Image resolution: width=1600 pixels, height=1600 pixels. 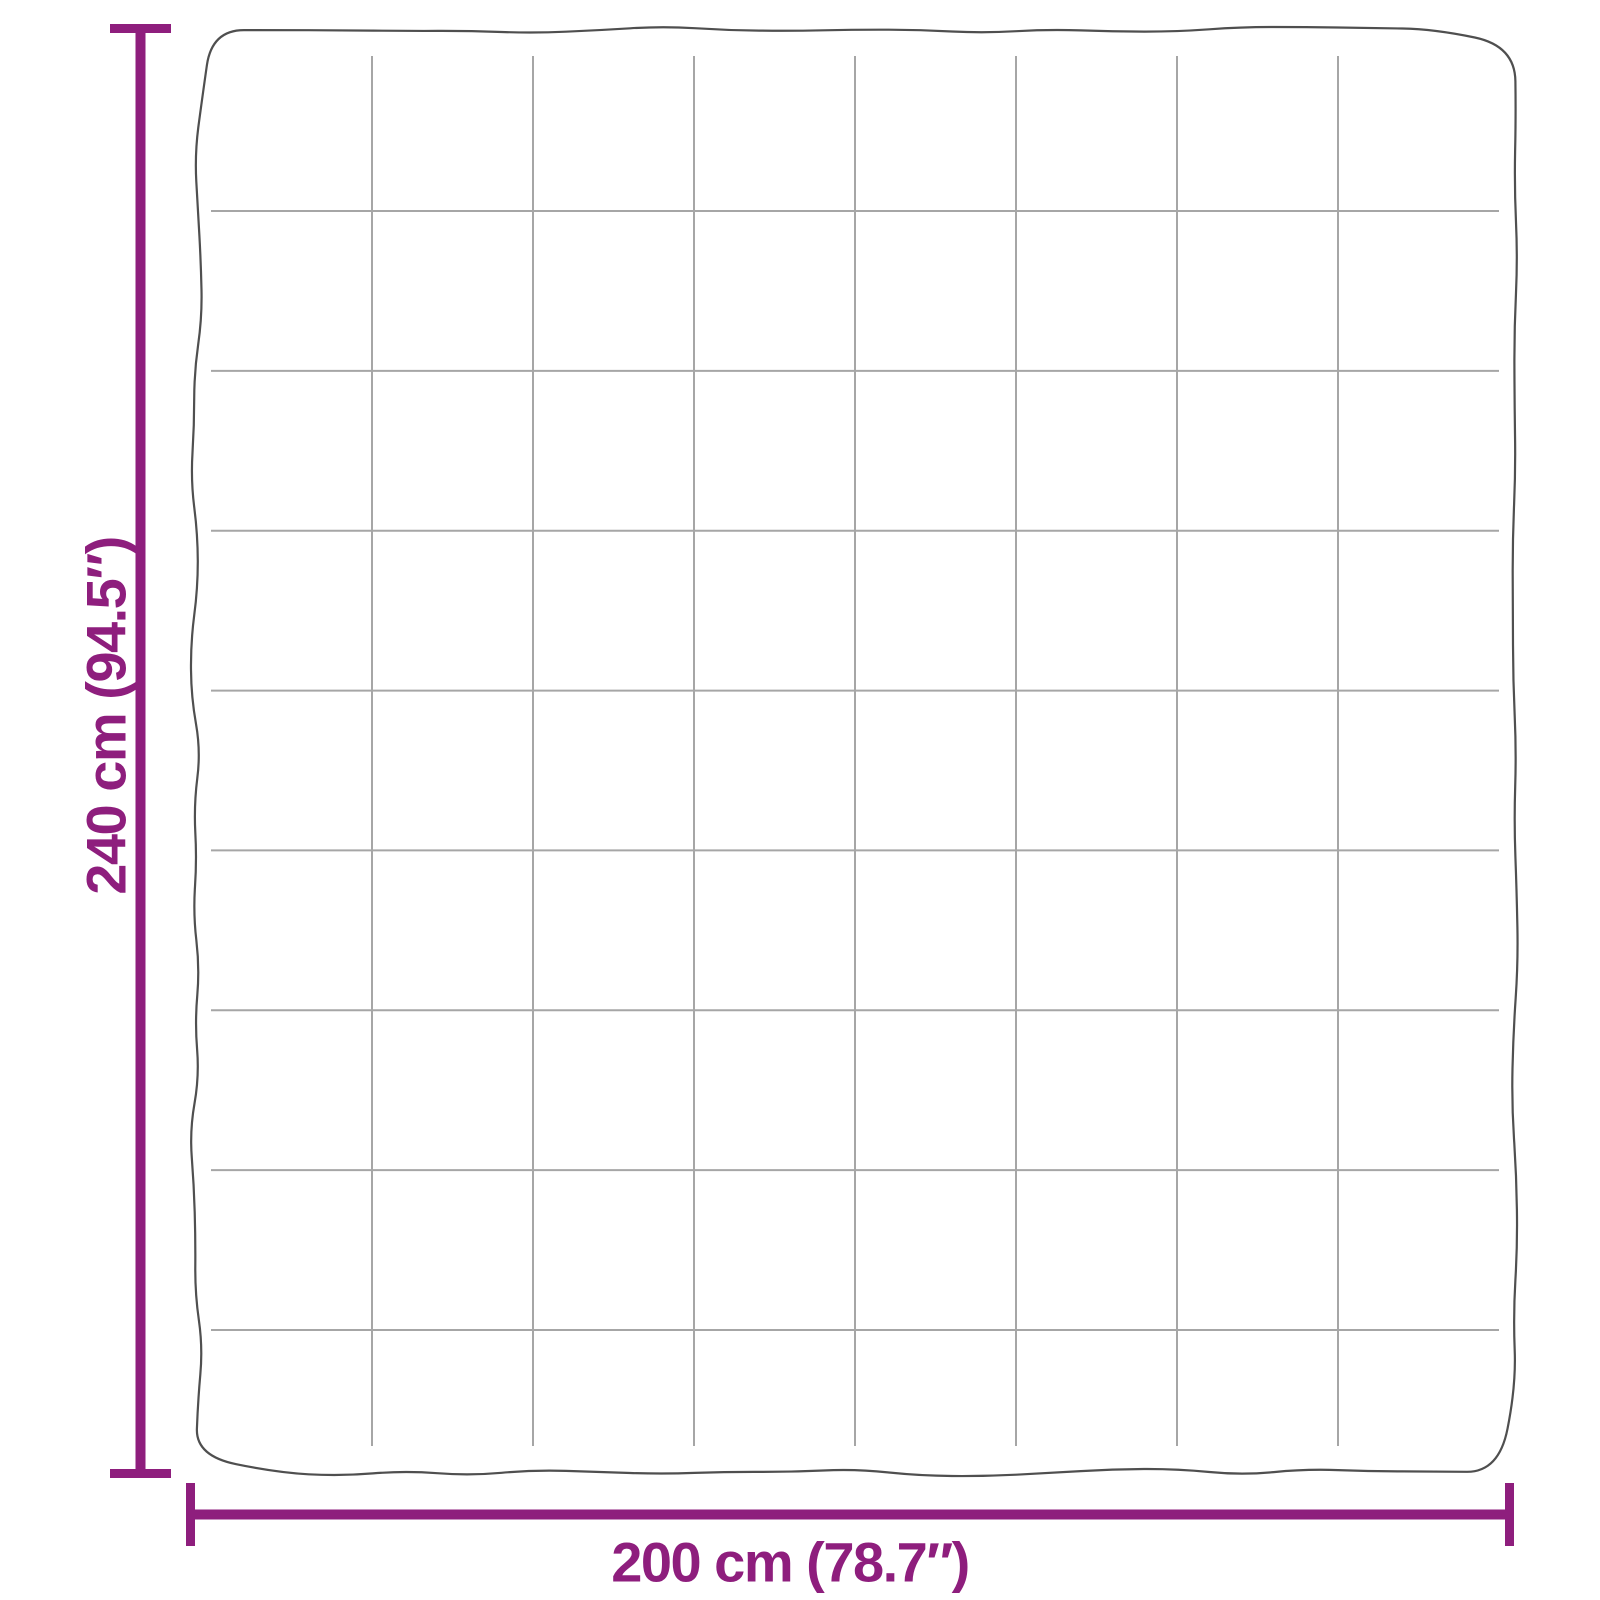 I want to click on width-dimension-label: 200 cm (78.7″), so click(x=790, y=1562).